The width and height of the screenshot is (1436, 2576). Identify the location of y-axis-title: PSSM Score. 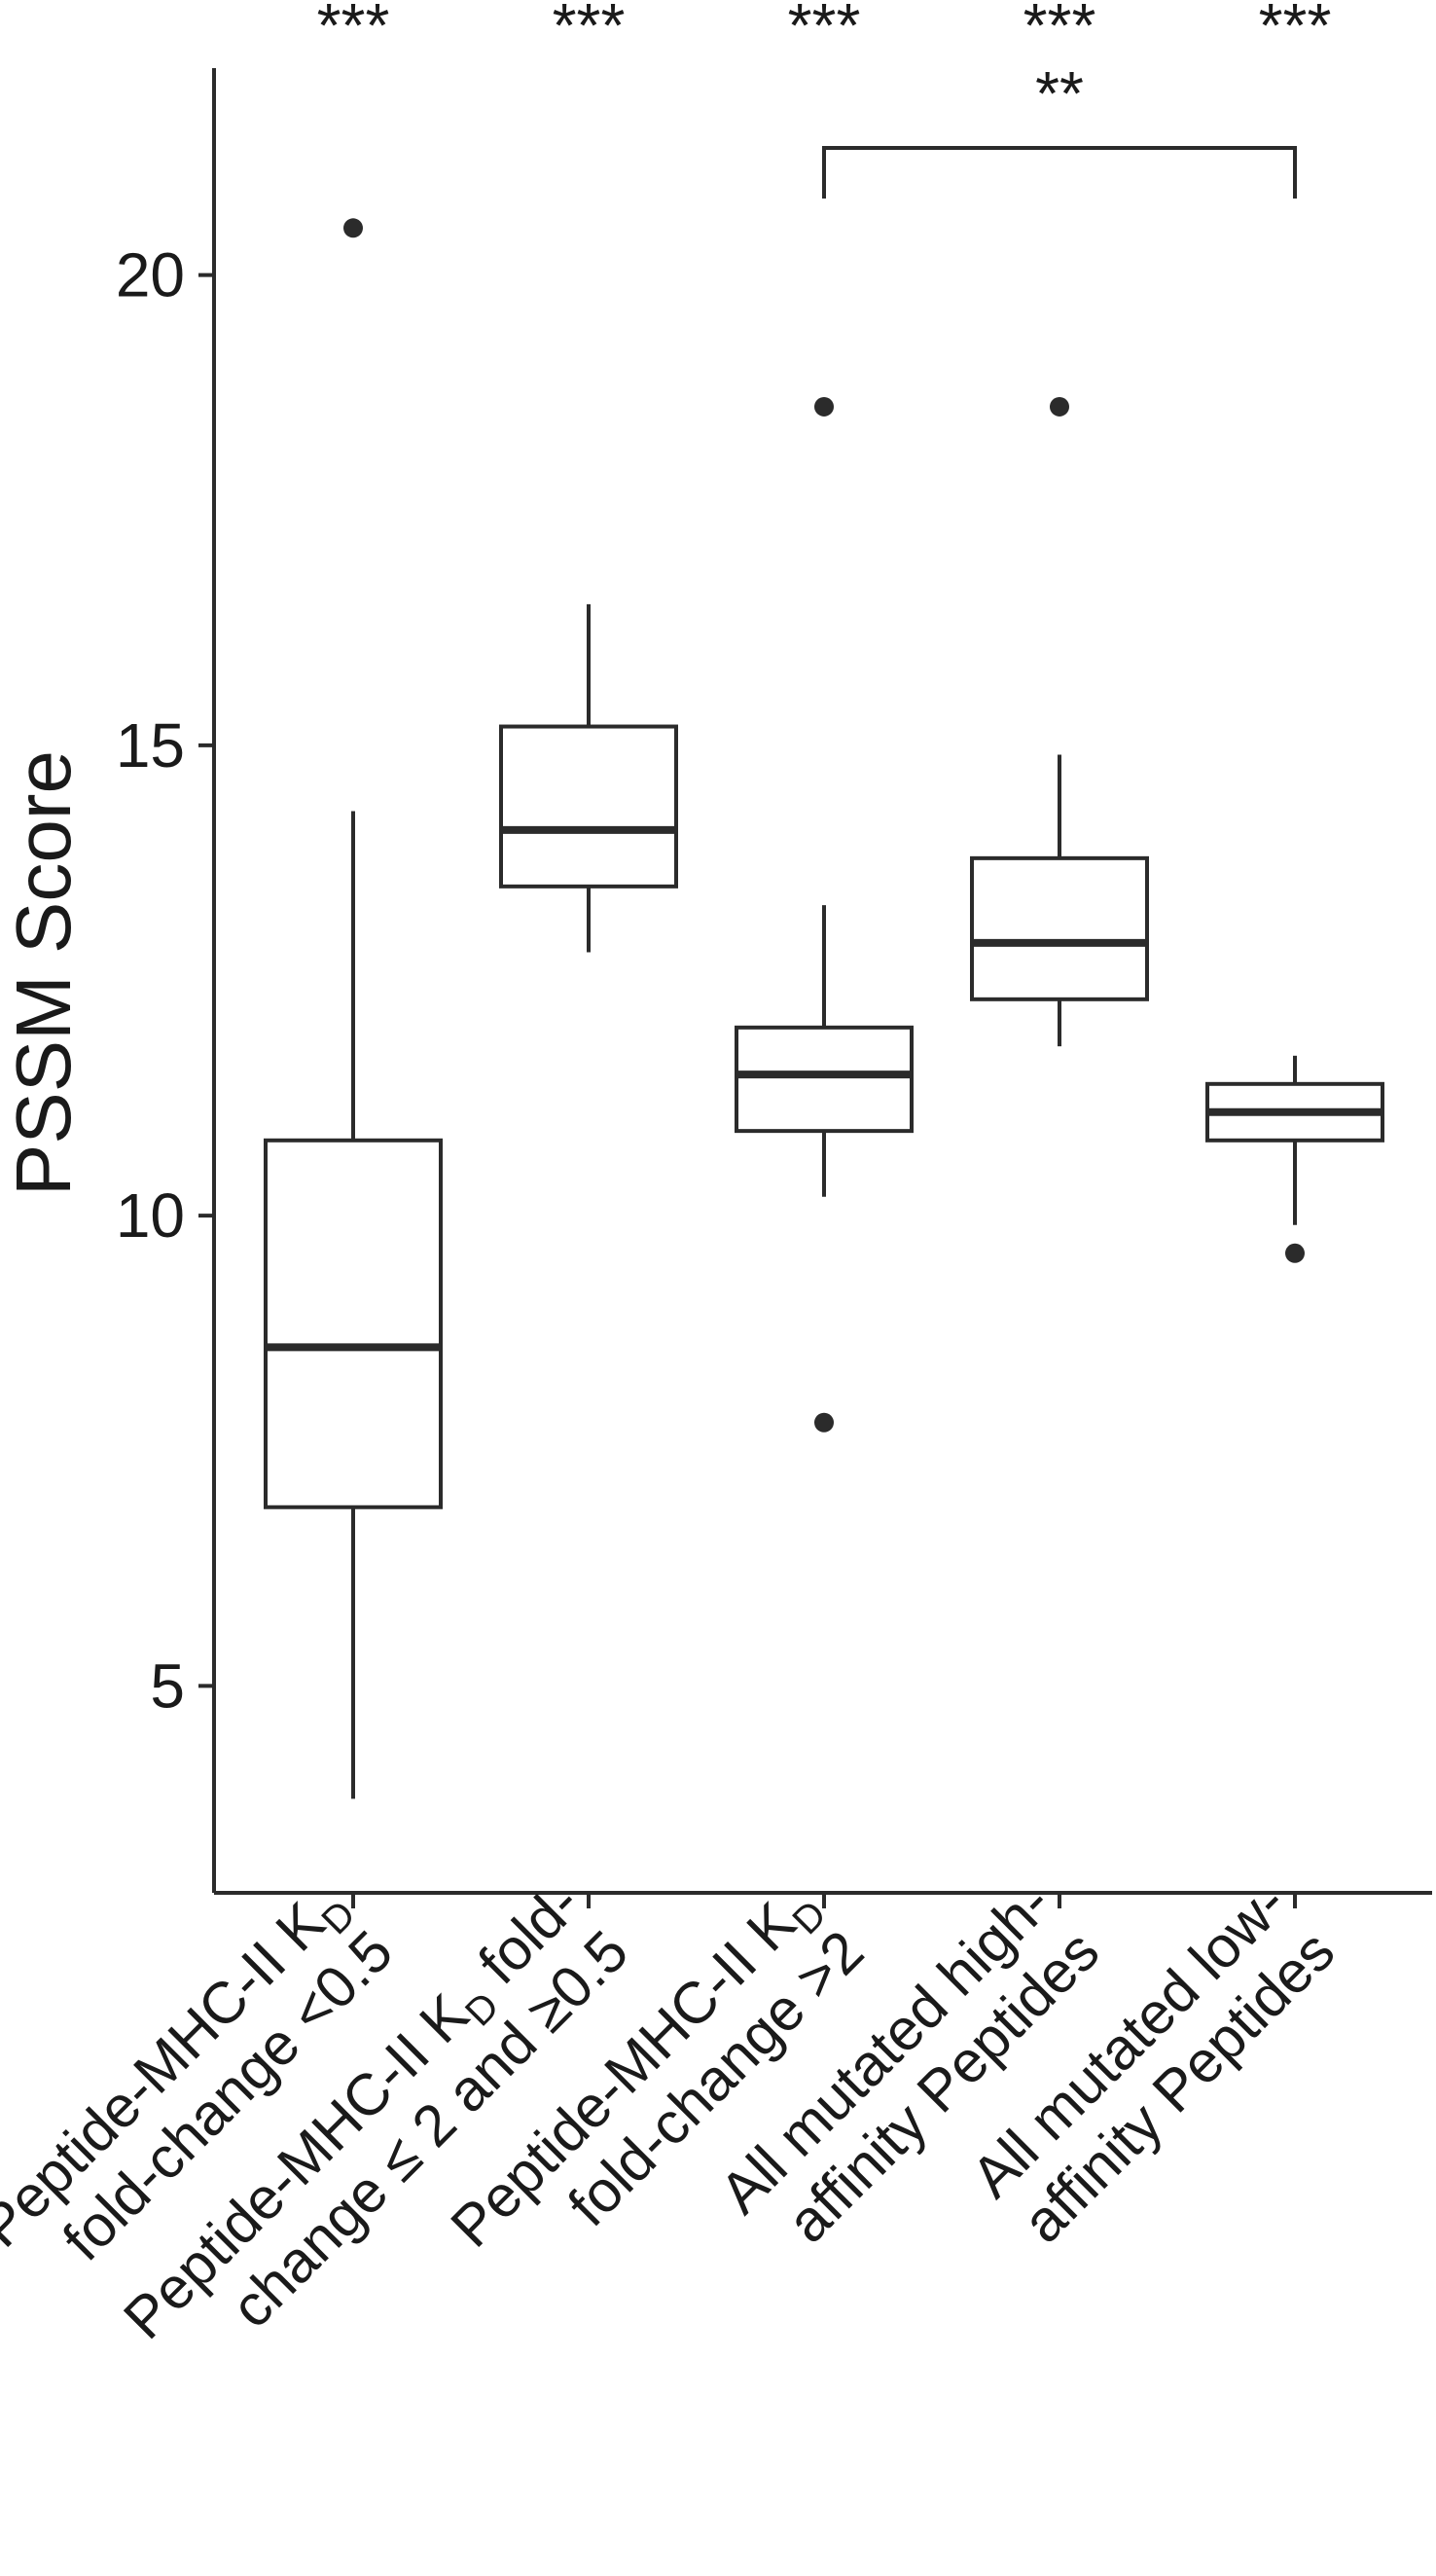
(43, 973).